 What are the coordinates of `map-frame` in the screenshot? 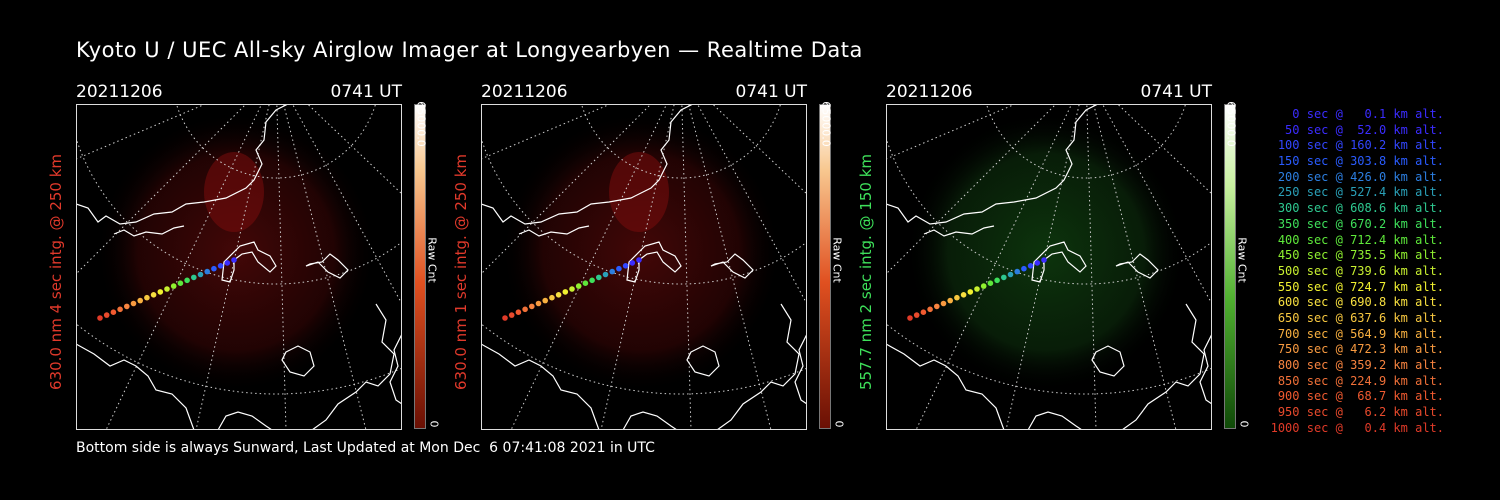 It's located at (239, 267).